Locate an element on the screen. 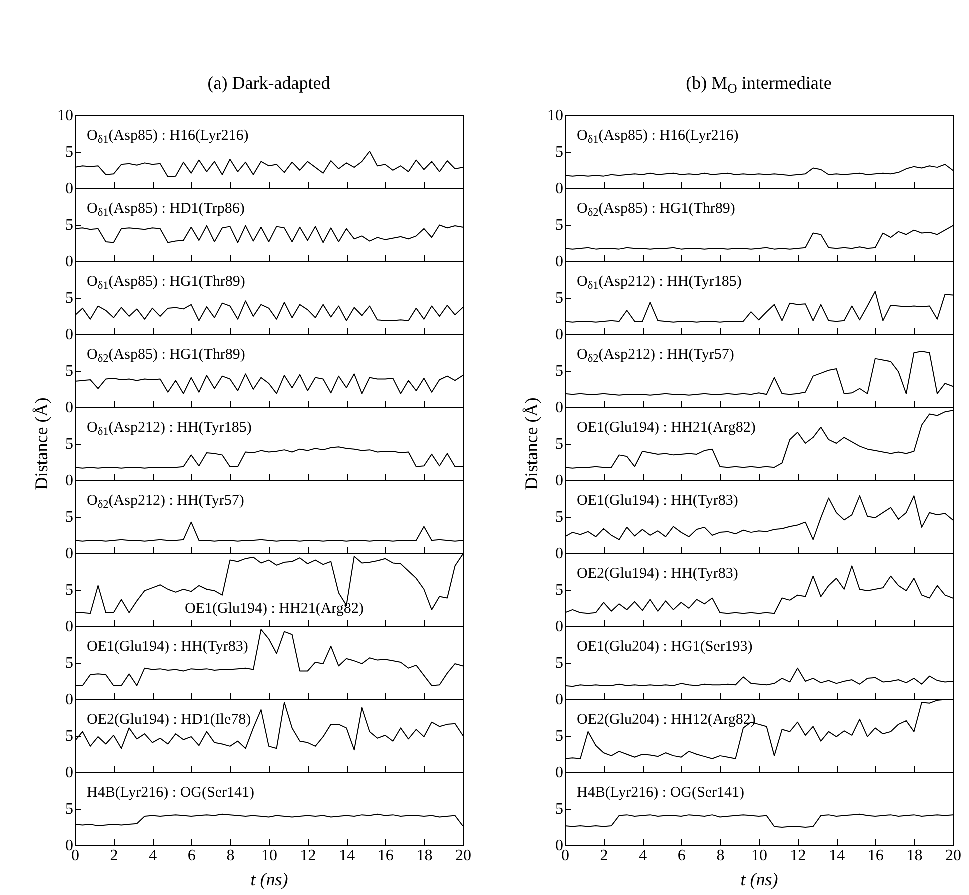 This screenshot has width=969, height=895. annotation: OE2(Glu204) : HH12(Arg82) is located at coordinates (666, 720).